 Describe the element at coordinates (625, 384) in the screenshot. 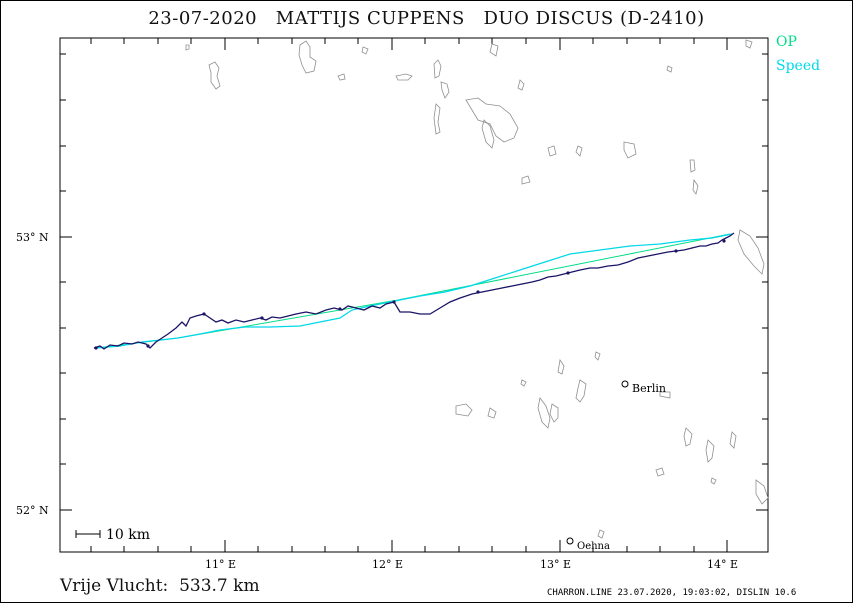

I see `berlin-marker` at that location.